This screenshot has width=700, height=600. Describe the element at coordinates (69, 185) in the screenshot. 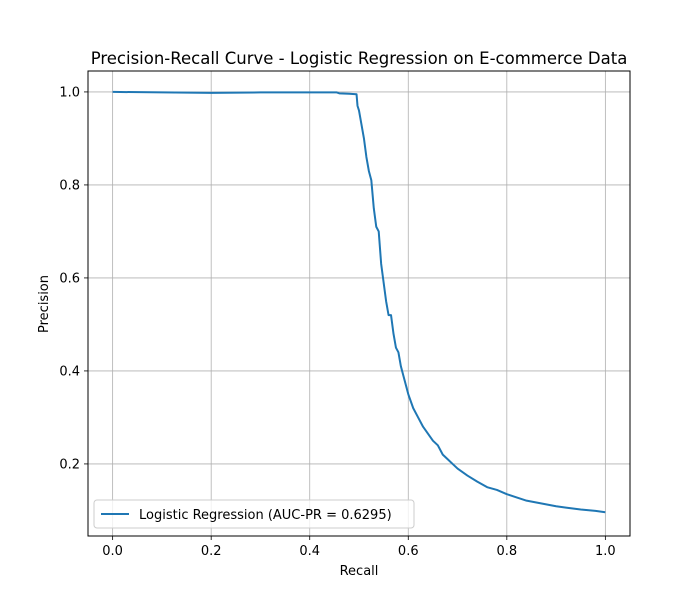

I see `y-tick-label: 0.8` at that location.